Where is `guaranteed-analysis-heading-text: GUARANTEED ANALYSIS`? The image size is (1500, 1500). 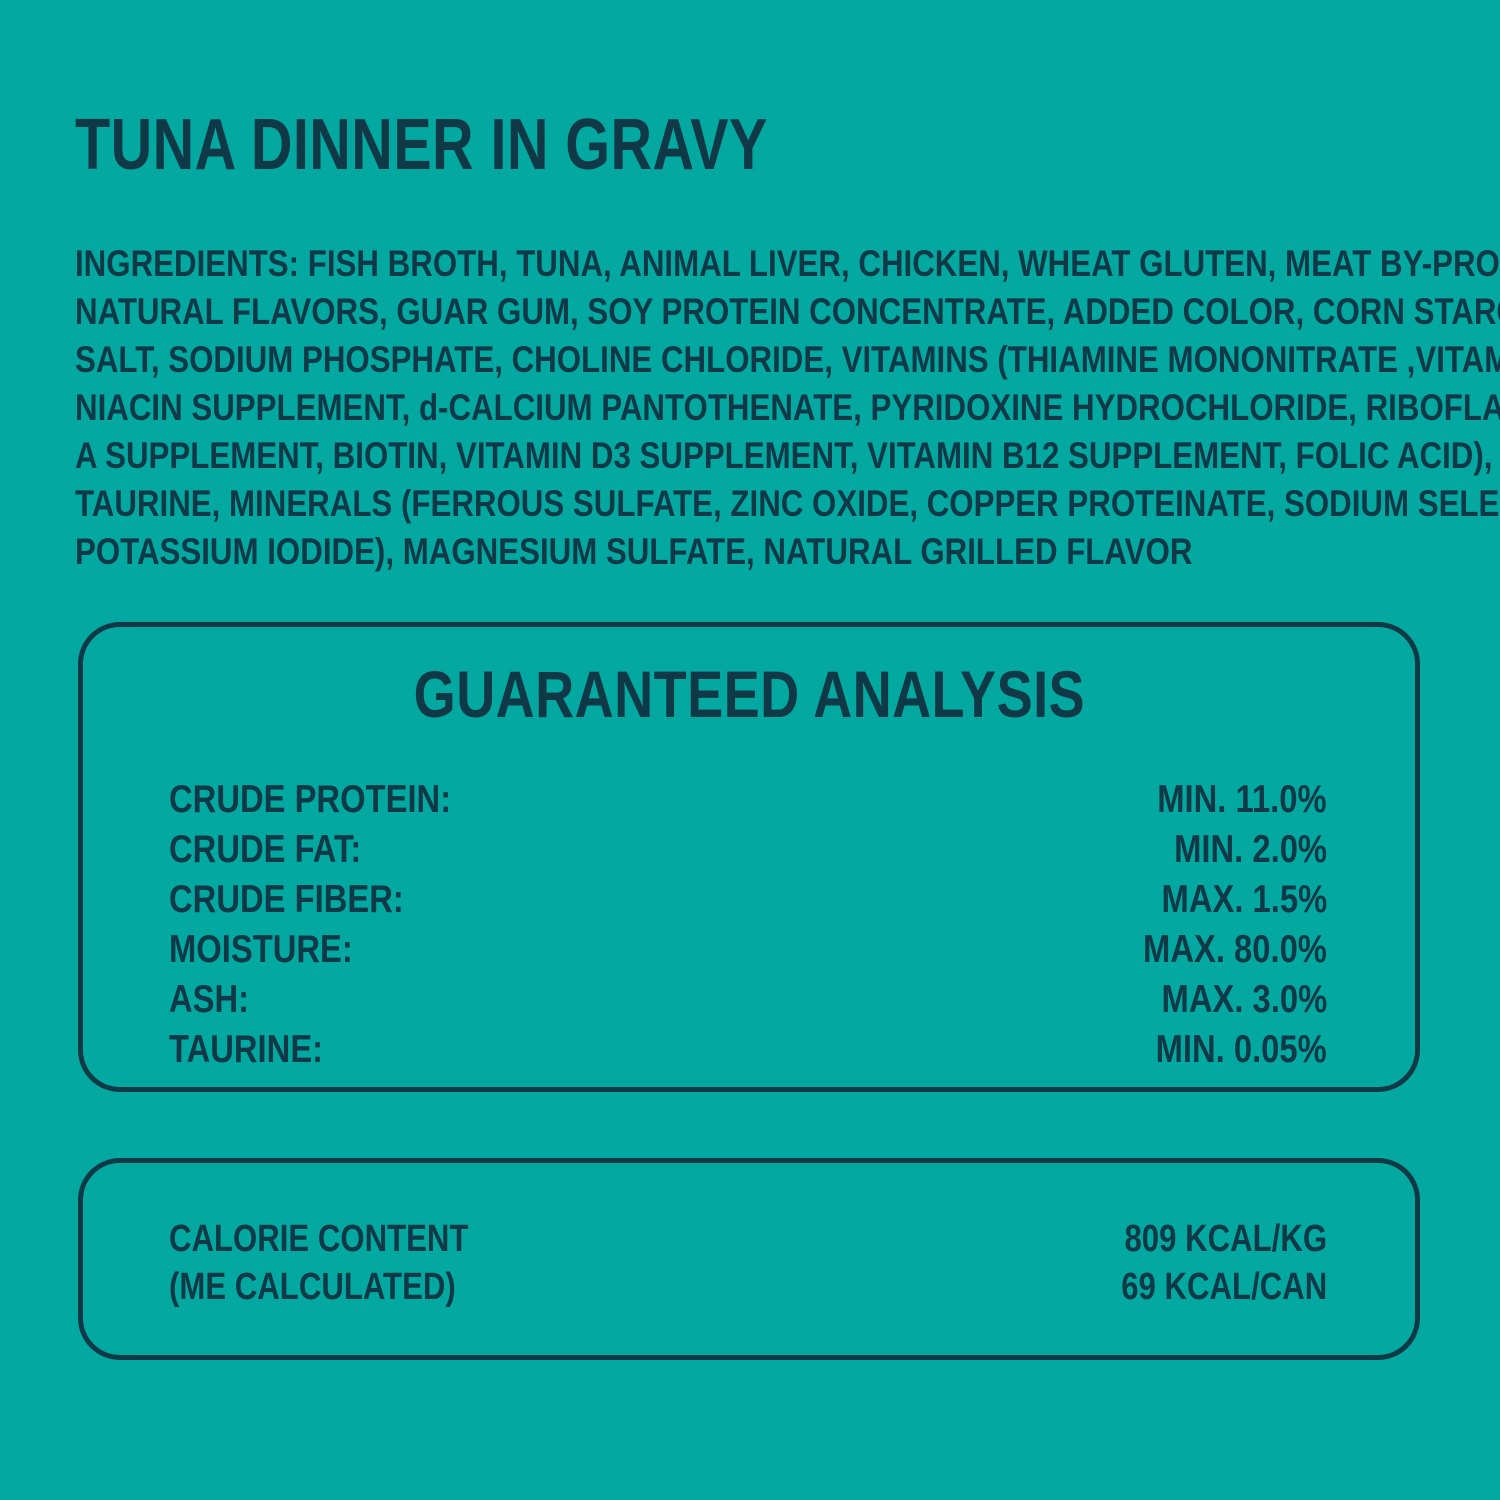
guaranteed-analysis-heading-text: GUARANTEED ANALYSIS is located at coordinates (749, 694).